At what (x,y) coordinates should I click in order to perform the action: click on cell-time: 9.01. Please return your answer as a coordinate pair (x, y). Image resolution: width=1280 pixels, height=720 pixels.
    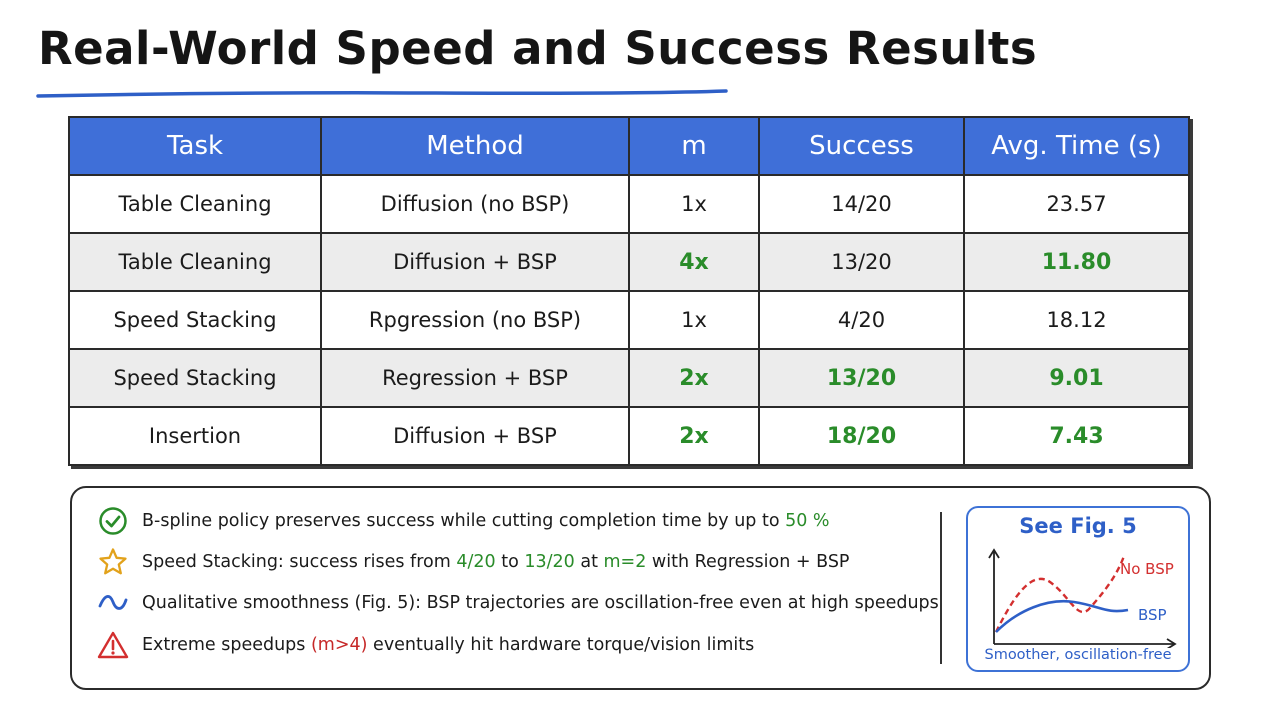
    Looking at the image, I should click on (1076, 378).